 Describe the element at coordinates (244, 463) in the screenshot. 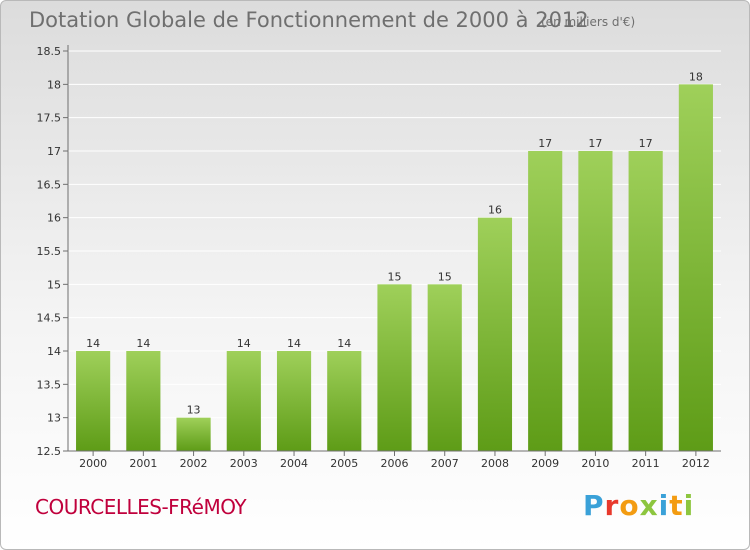

I see `x-tick-label: 2003` at that location.